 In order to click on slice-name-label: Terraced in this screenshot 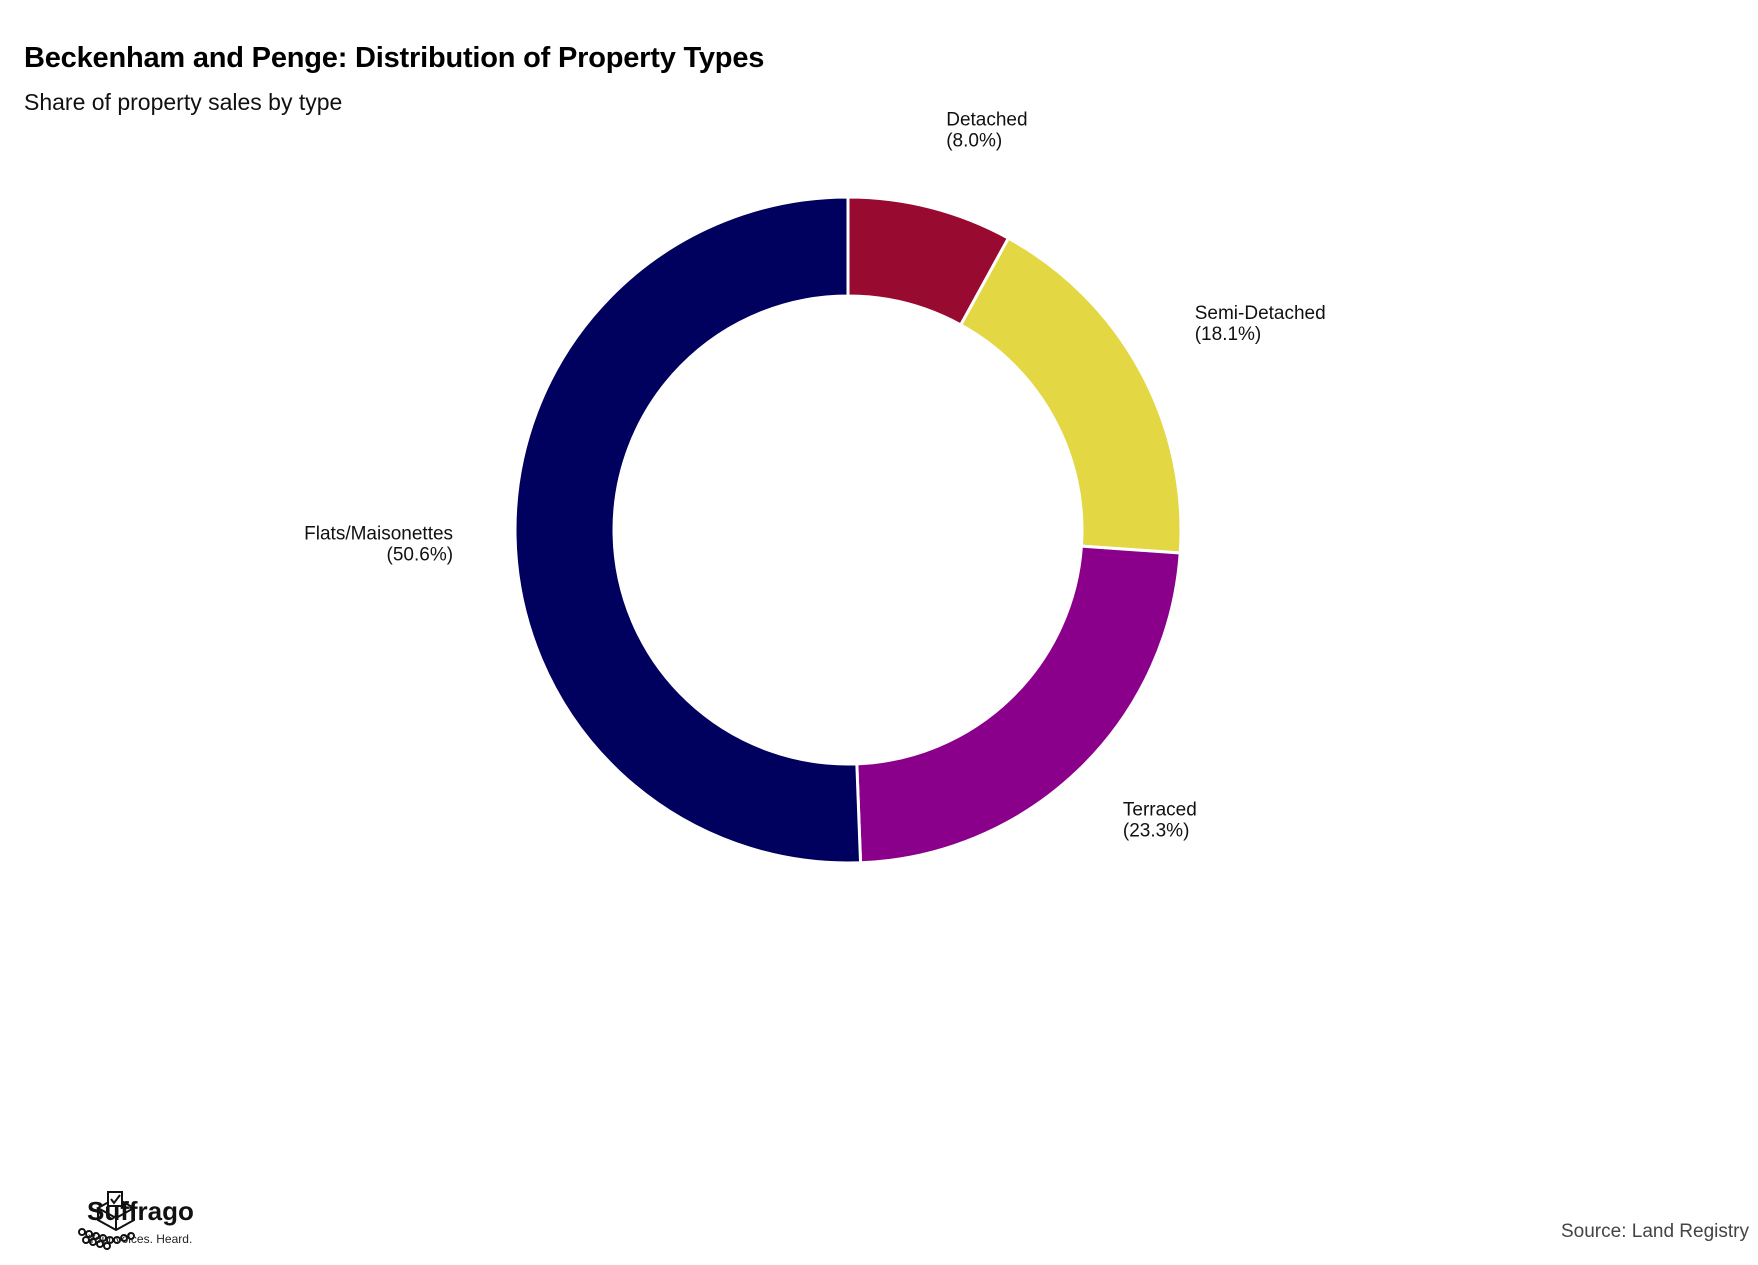, I will do `click(1160, 810)`.